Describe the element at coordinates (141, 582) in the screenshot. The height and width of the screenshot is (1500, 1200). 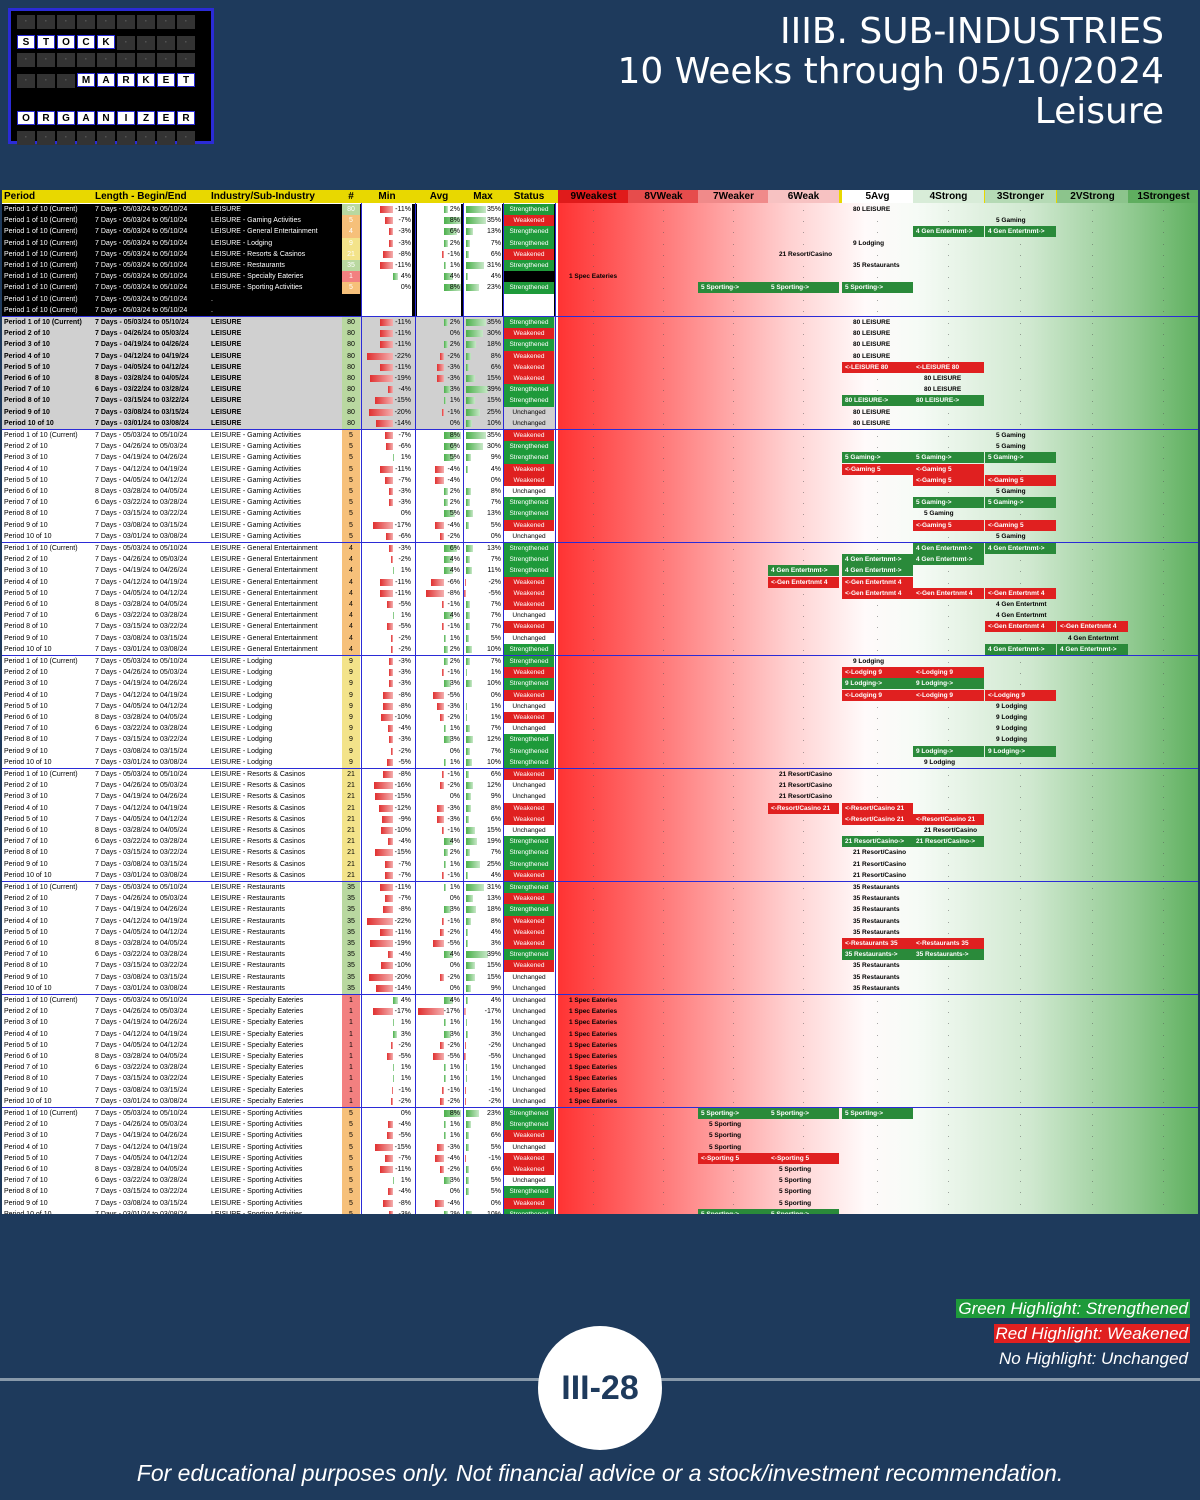
I see `length-cell: 7 Days - 04/12/24 to 04/19/24` at that location.